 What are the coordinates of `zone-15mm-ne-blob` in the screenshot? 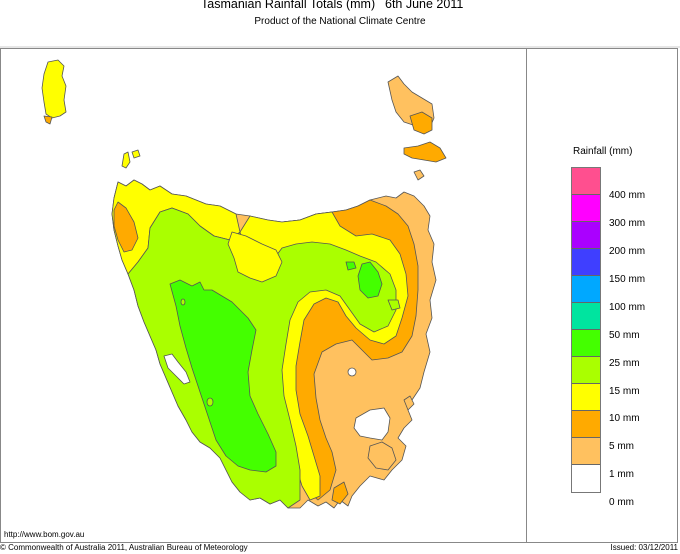 It's located at (394, 305).